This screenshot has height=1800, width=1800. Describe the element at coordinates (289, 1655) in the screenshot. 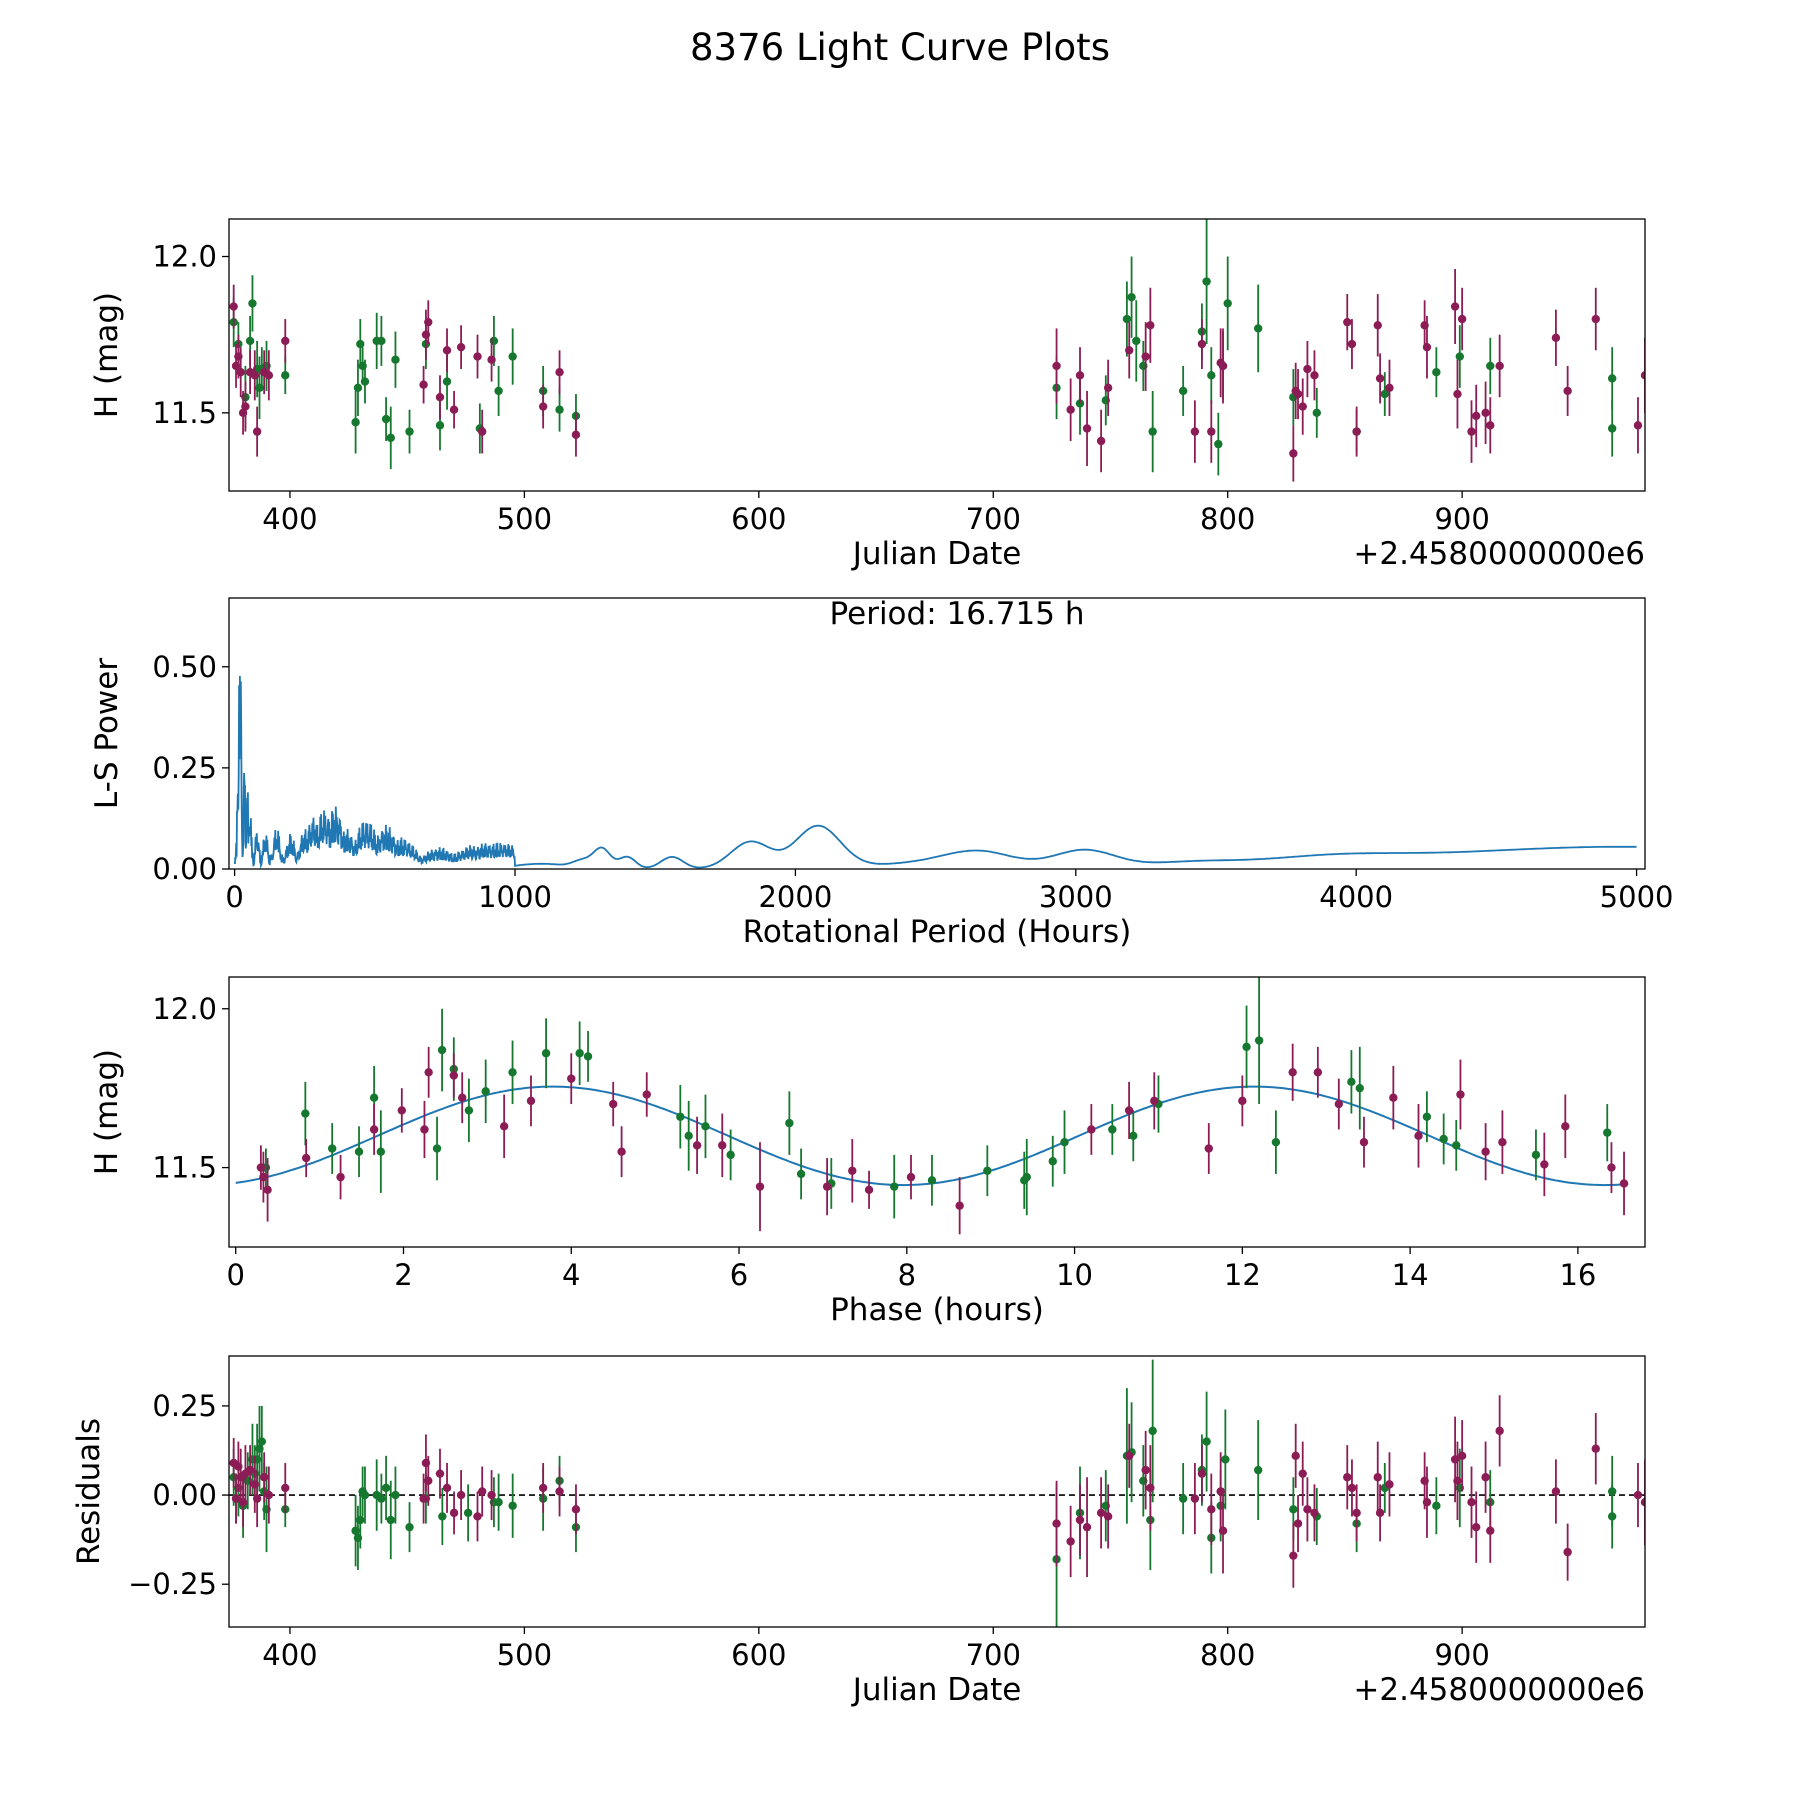

I see `x-tick-label: 400` at that location.